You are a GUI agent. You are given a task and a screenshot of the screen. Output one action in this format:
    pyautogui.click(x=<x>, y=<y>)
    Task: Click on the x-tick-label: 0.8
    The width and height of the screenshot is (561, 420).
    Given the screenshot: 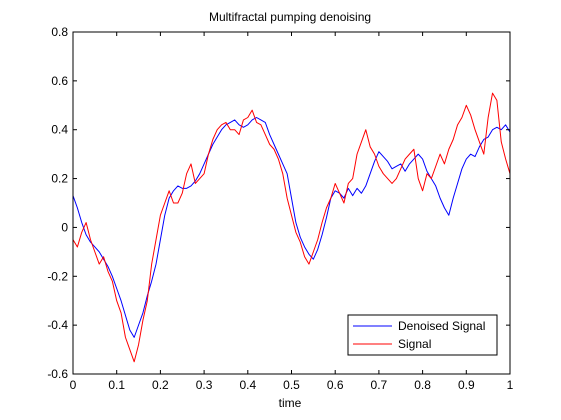 What is the action you would take?
    pyautogui.click(x=422, y=385)
    